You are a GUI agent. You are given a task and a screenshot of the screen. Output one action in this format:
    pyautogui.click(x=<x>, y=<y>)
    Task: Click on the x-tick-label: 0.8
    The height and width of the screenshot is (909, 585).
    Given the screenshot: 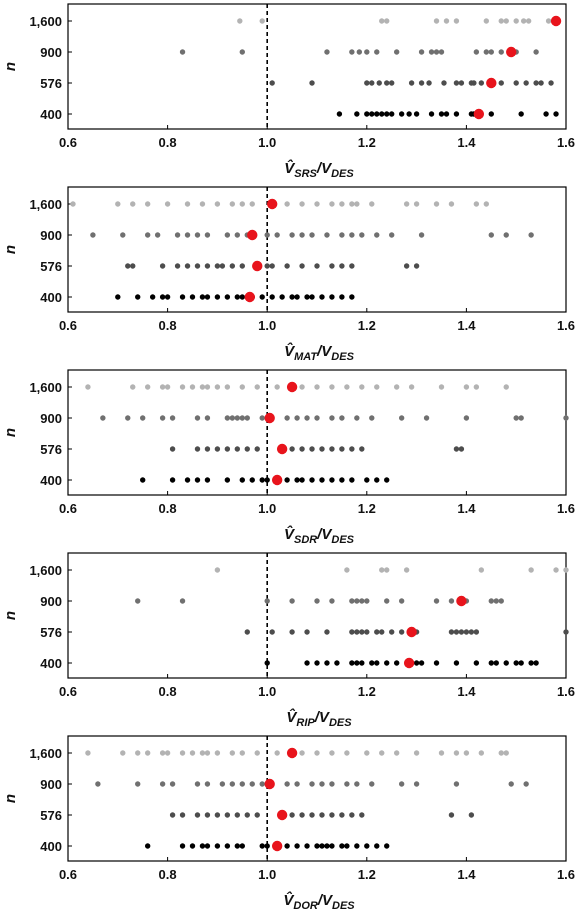 What is the action you would take?
    pyautogui.click(x=168, y=325)
    